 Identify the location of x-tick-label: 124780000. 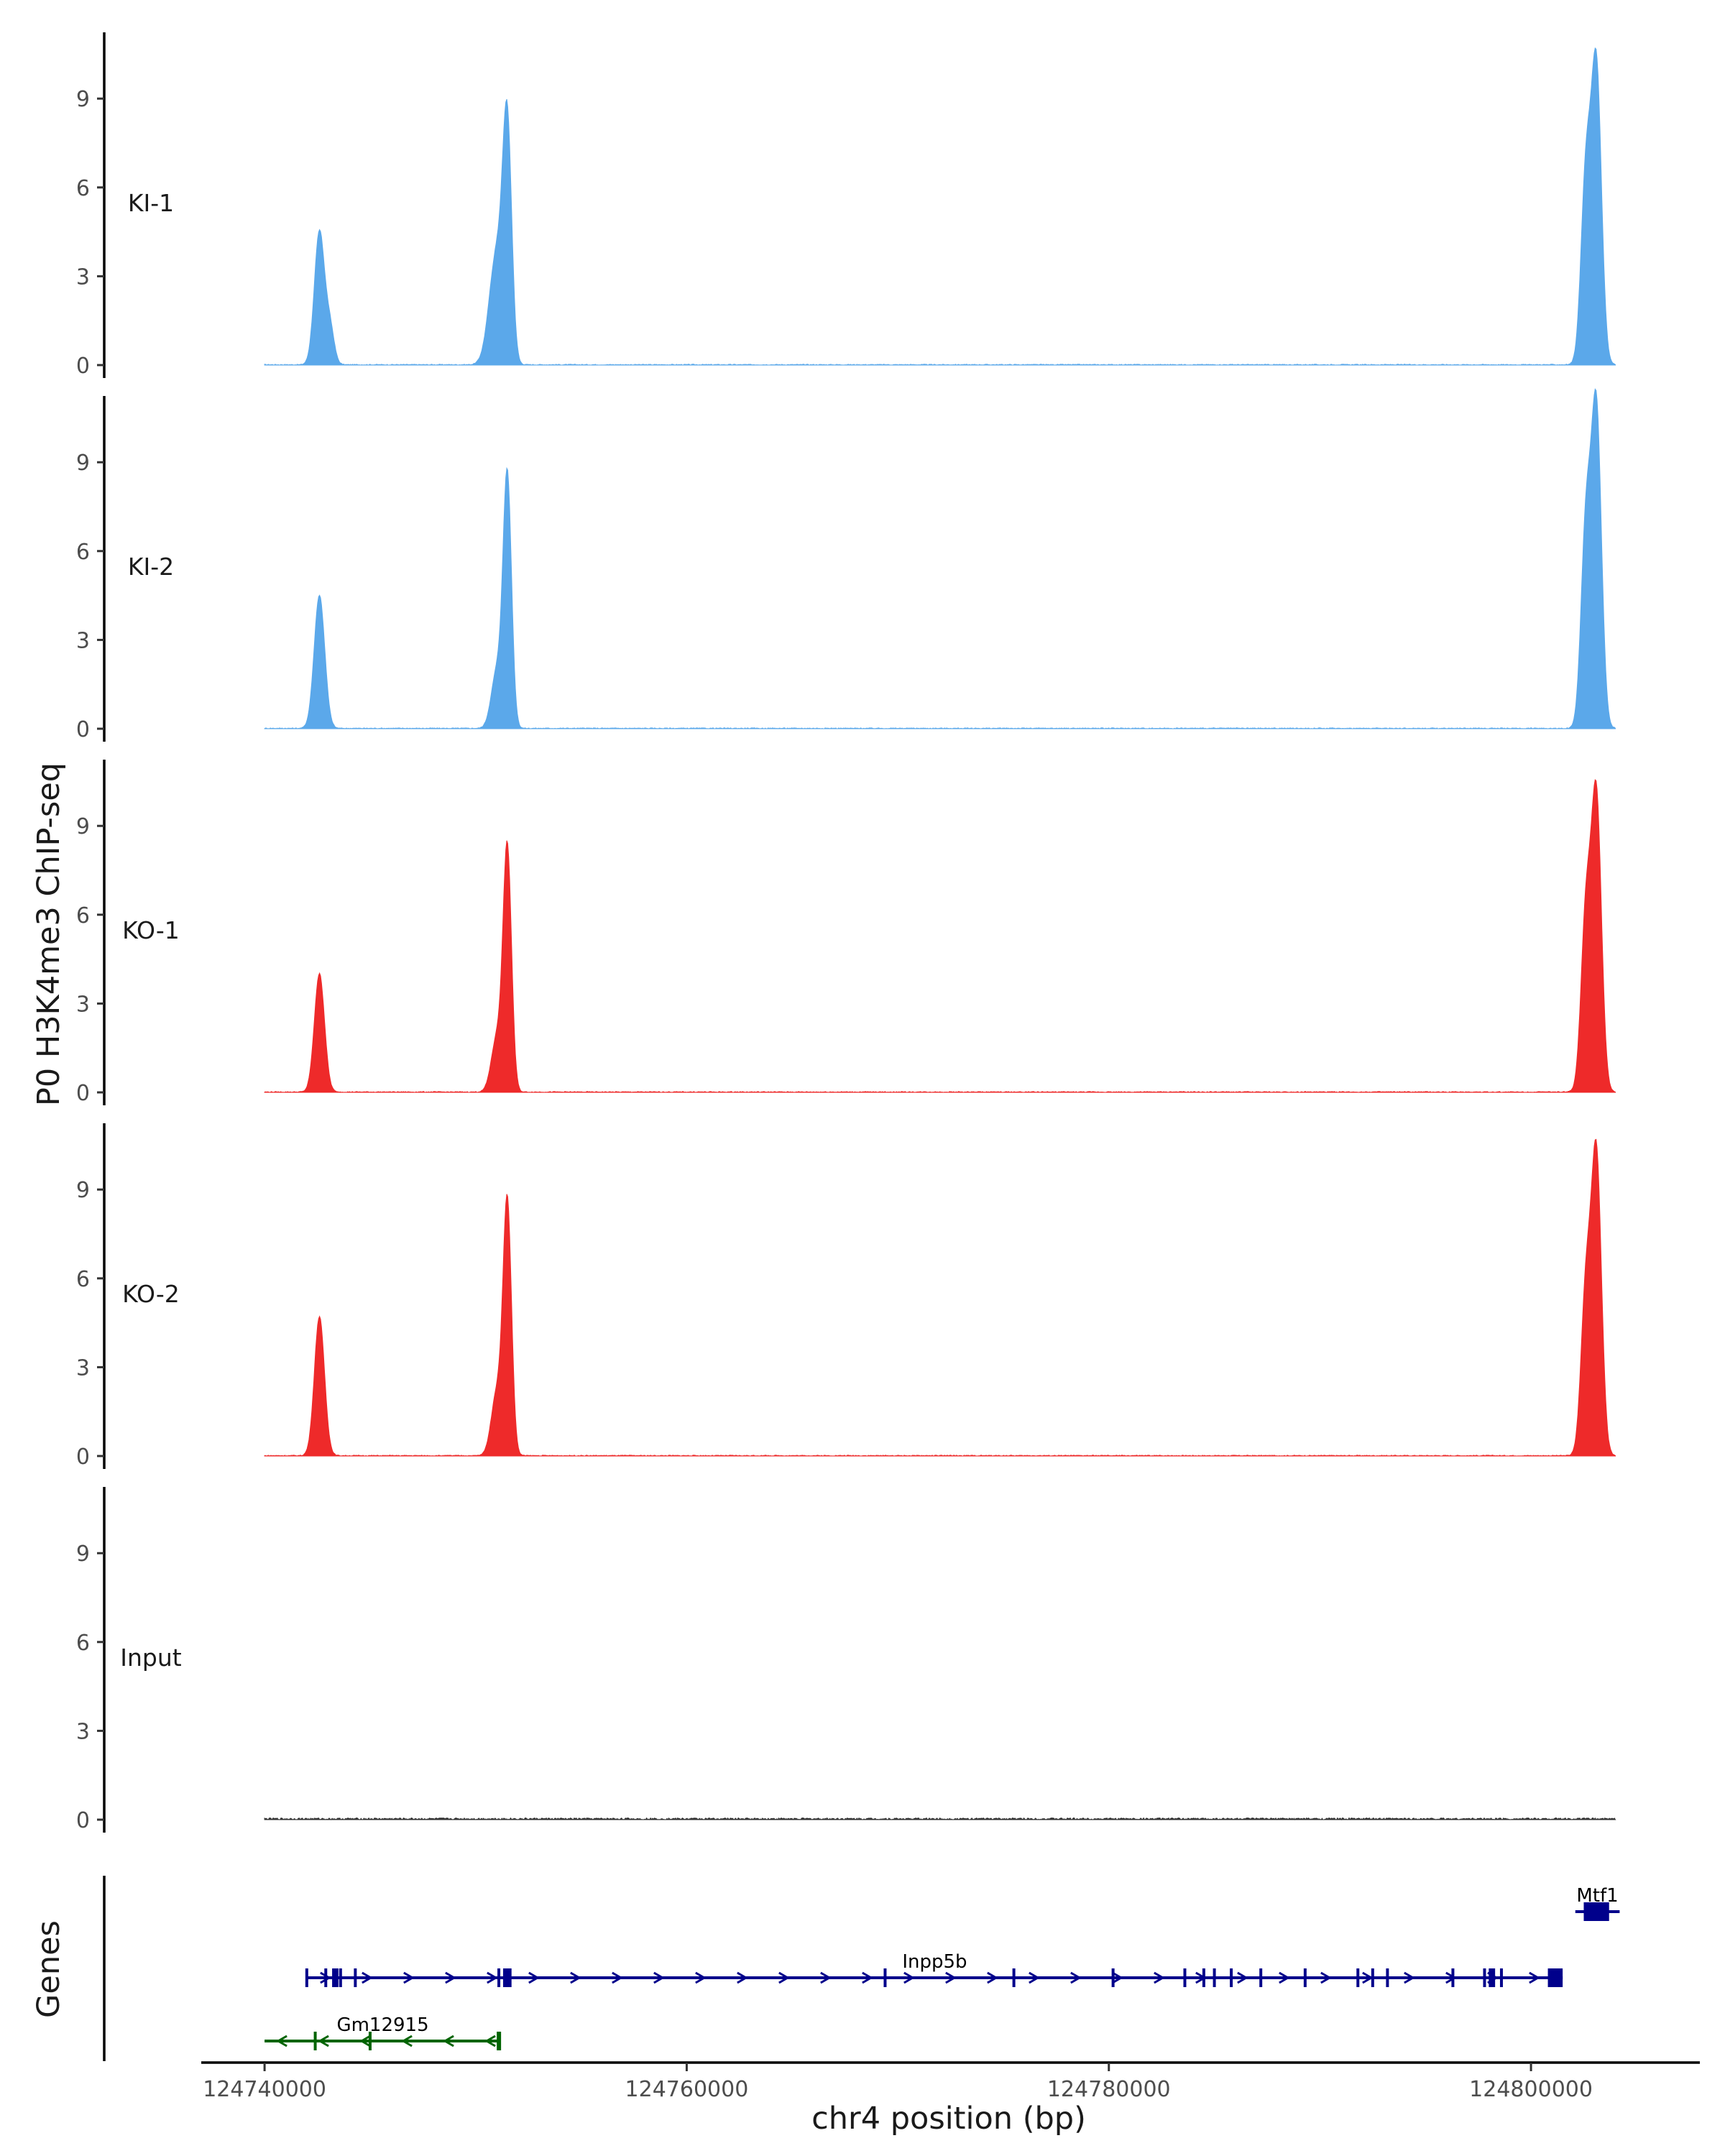
(1109, 2089).